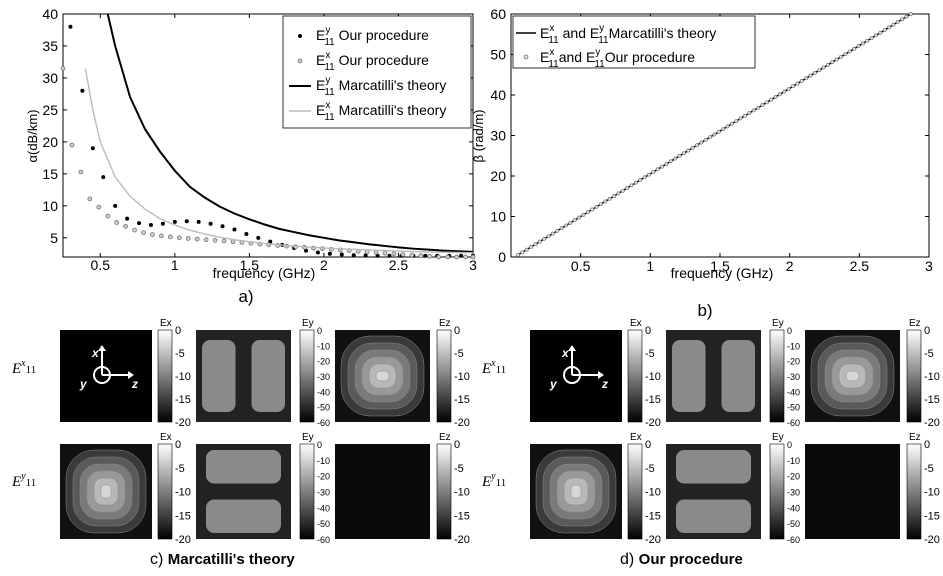  Describe the element at coordinates (399, 265) in the screenshot. I see `xtick-label: 2.5` at that location.